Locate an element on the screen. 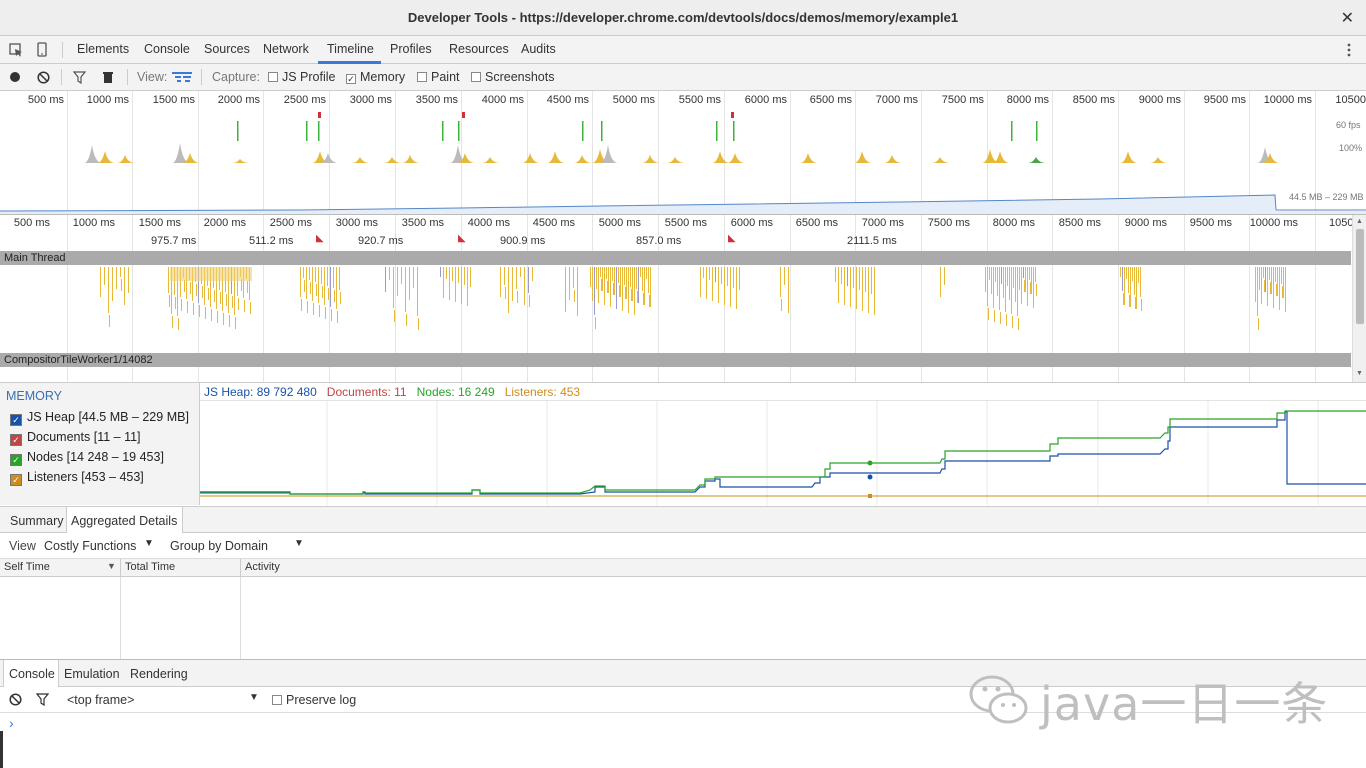  capture-screenshots: Screenshots is located at coordinates (512, 77).